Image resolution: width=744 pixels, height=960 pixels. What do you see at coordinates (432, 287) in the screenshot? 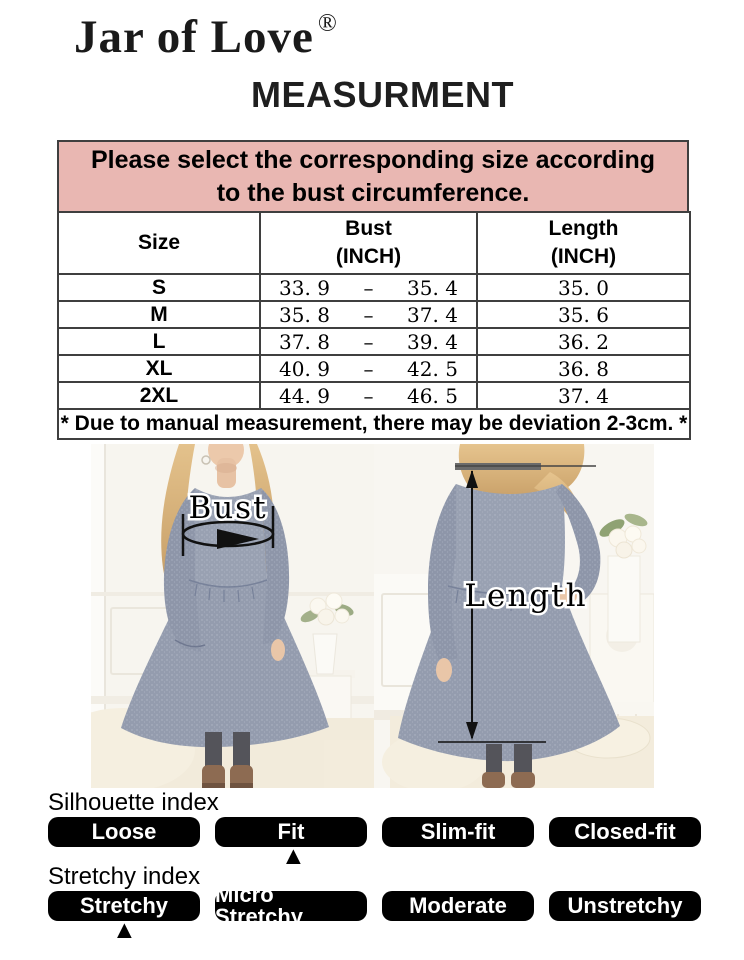
I see `bust-max: 35. 4` at bounding box center [432, 287].